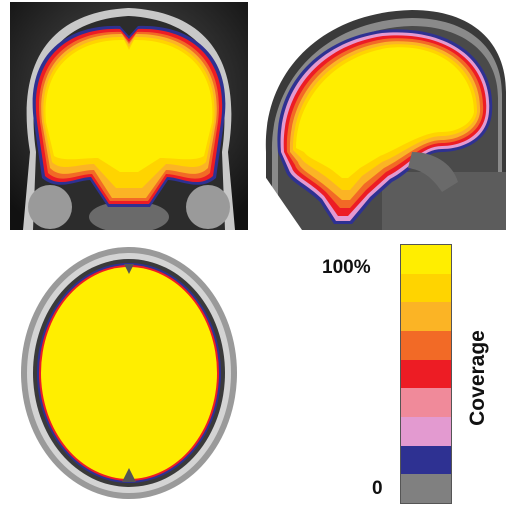 This screenshot has width=514, height=506. What do you see at coordinates (129, 105) in the screenshot?
I see `coronal-full-coverage-region` at bounding box center [129, 105].